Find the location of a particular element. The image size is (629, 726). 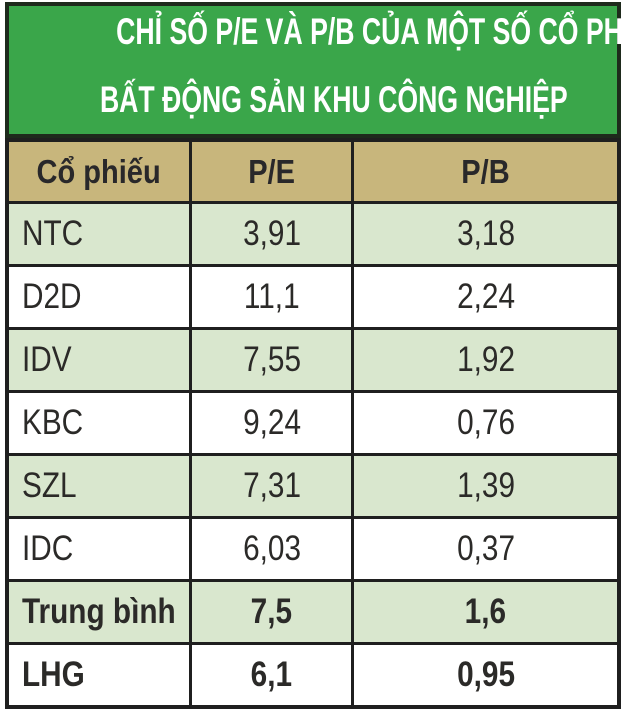

stock-code: SZL is located at coordinates (49, 485).